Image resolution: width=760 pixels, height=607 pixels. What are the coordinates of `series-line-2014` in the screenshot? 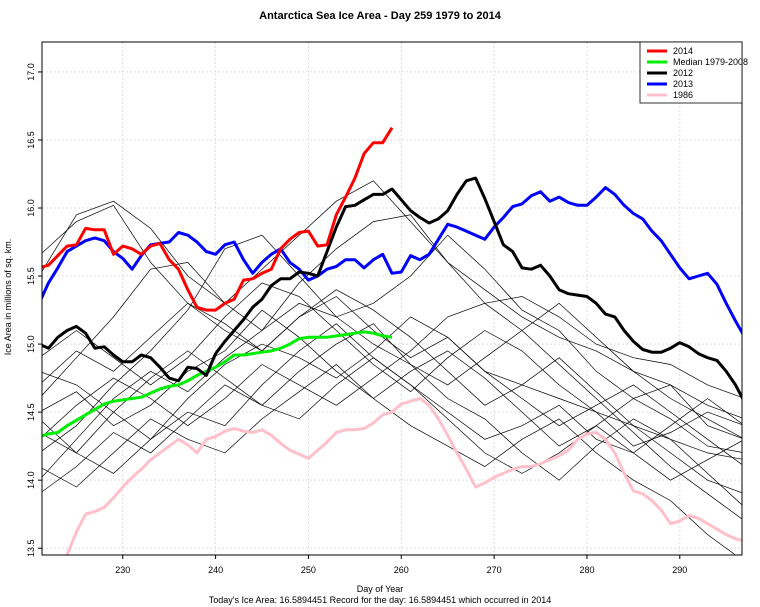 It's located at (218, 219).